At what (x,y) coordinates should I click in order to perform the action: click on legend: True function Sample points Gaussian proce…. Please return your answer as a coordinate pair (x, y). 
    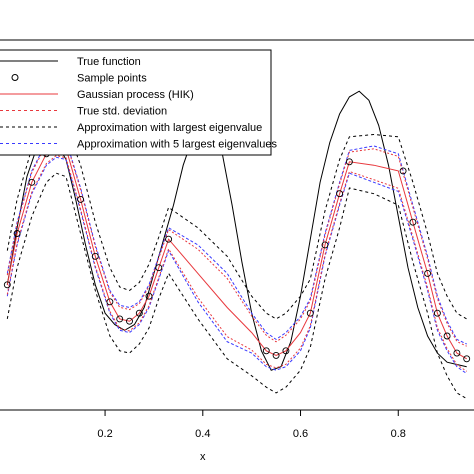
    Looking at the image, I should click on (138, 102).